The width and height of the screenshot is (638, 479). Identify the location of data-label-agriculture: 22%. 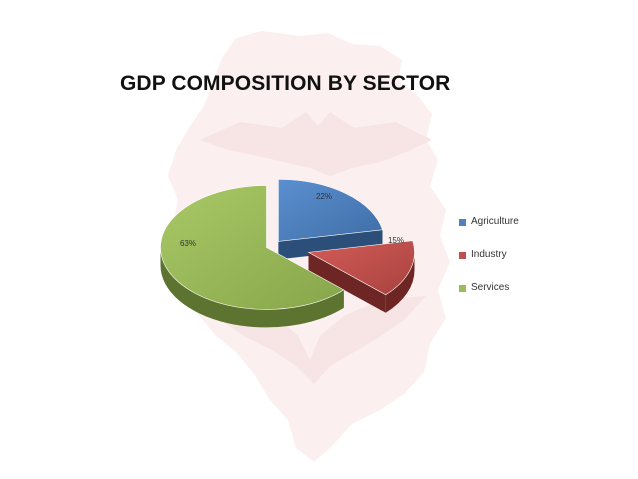
(324, 196).